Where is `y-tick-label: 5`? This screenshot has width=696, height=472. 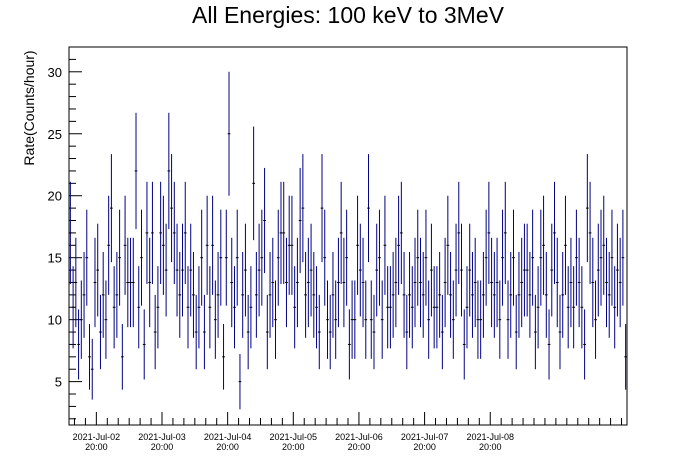
y-tick-label: 5 is located at coordinates (58, 382).